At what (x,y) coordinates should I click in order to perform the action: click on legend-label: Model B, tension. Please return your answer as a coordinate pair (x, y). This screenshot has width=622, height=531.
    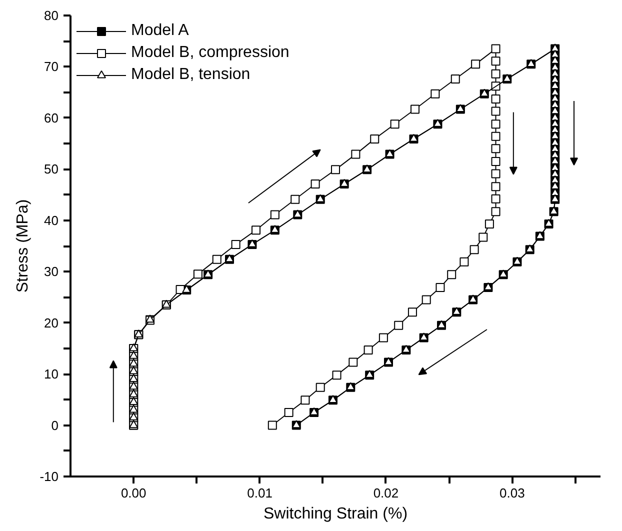
    Looking at the image, I should click on (190, 75).